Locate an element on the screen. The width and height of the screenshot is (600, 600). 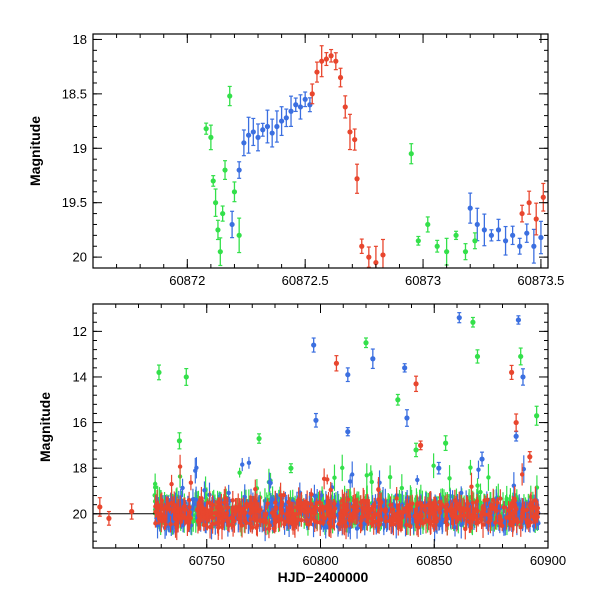
x-tick-label: 60800 is located at coordinates (320, 560).